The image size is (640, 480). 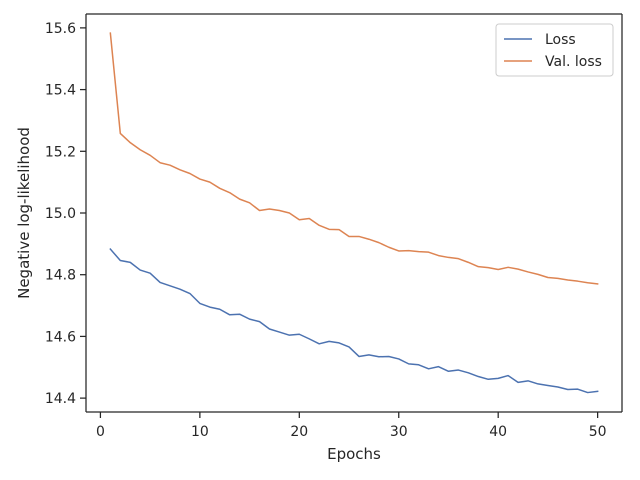 I want to click on x-tick-label: 50, so click(x=598, y=432).